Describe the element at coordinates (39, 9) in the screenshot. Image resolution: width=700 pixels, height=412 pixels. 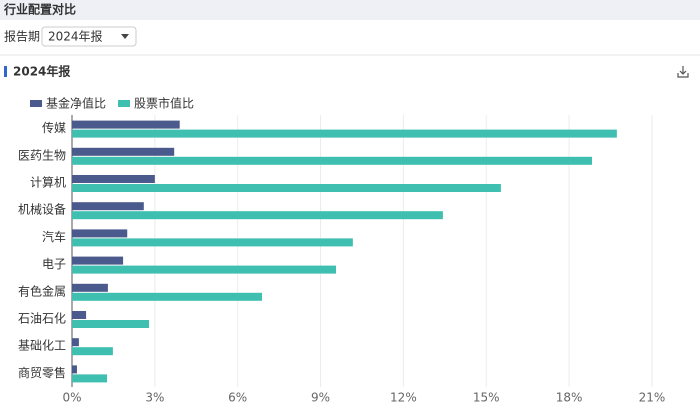
I see `header-title: 行业配置对比` at that location.